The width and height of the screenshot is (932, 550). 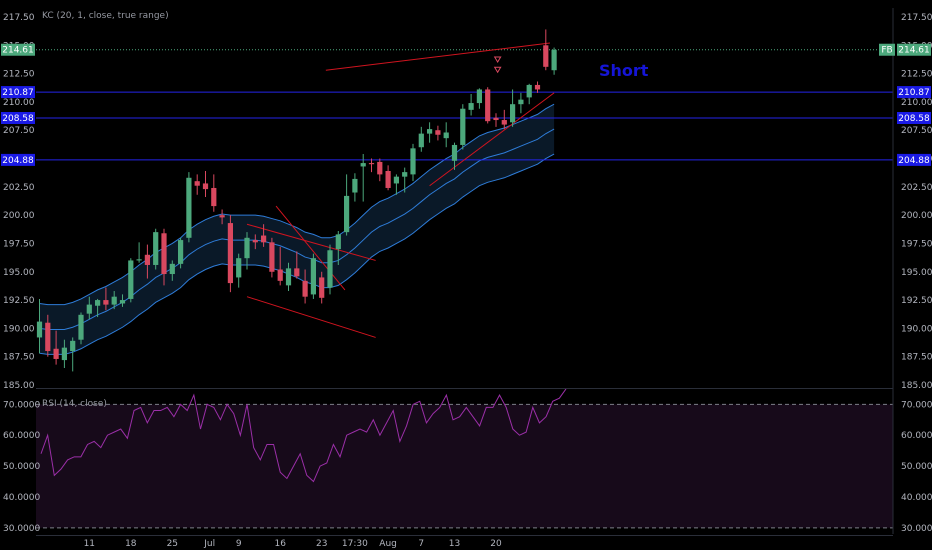 I want to click on rsi-tick-label: 70.0000, so click(x=916, y=405).